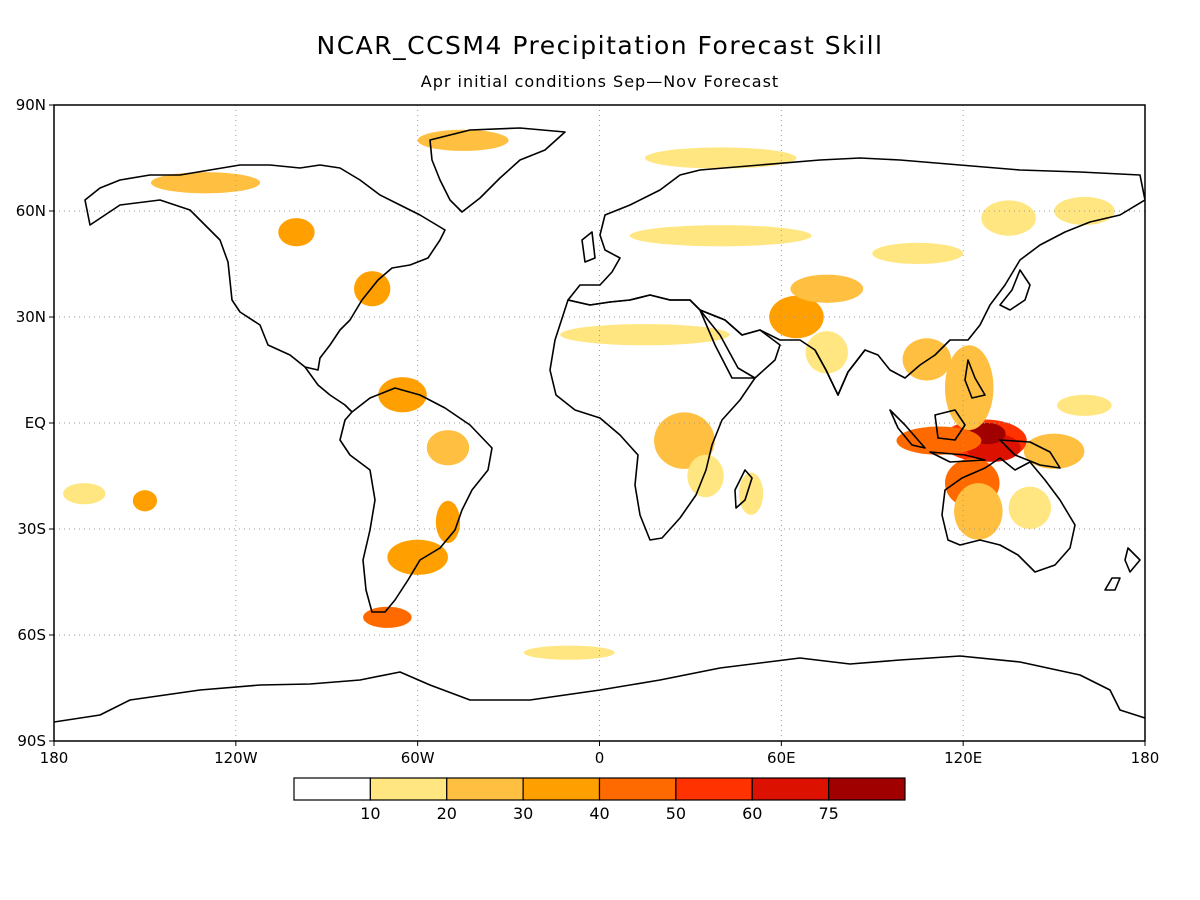  I want to click on map-title: NCAR_CCSM4 Precipitation Forecast Skill, so click(600, 45).